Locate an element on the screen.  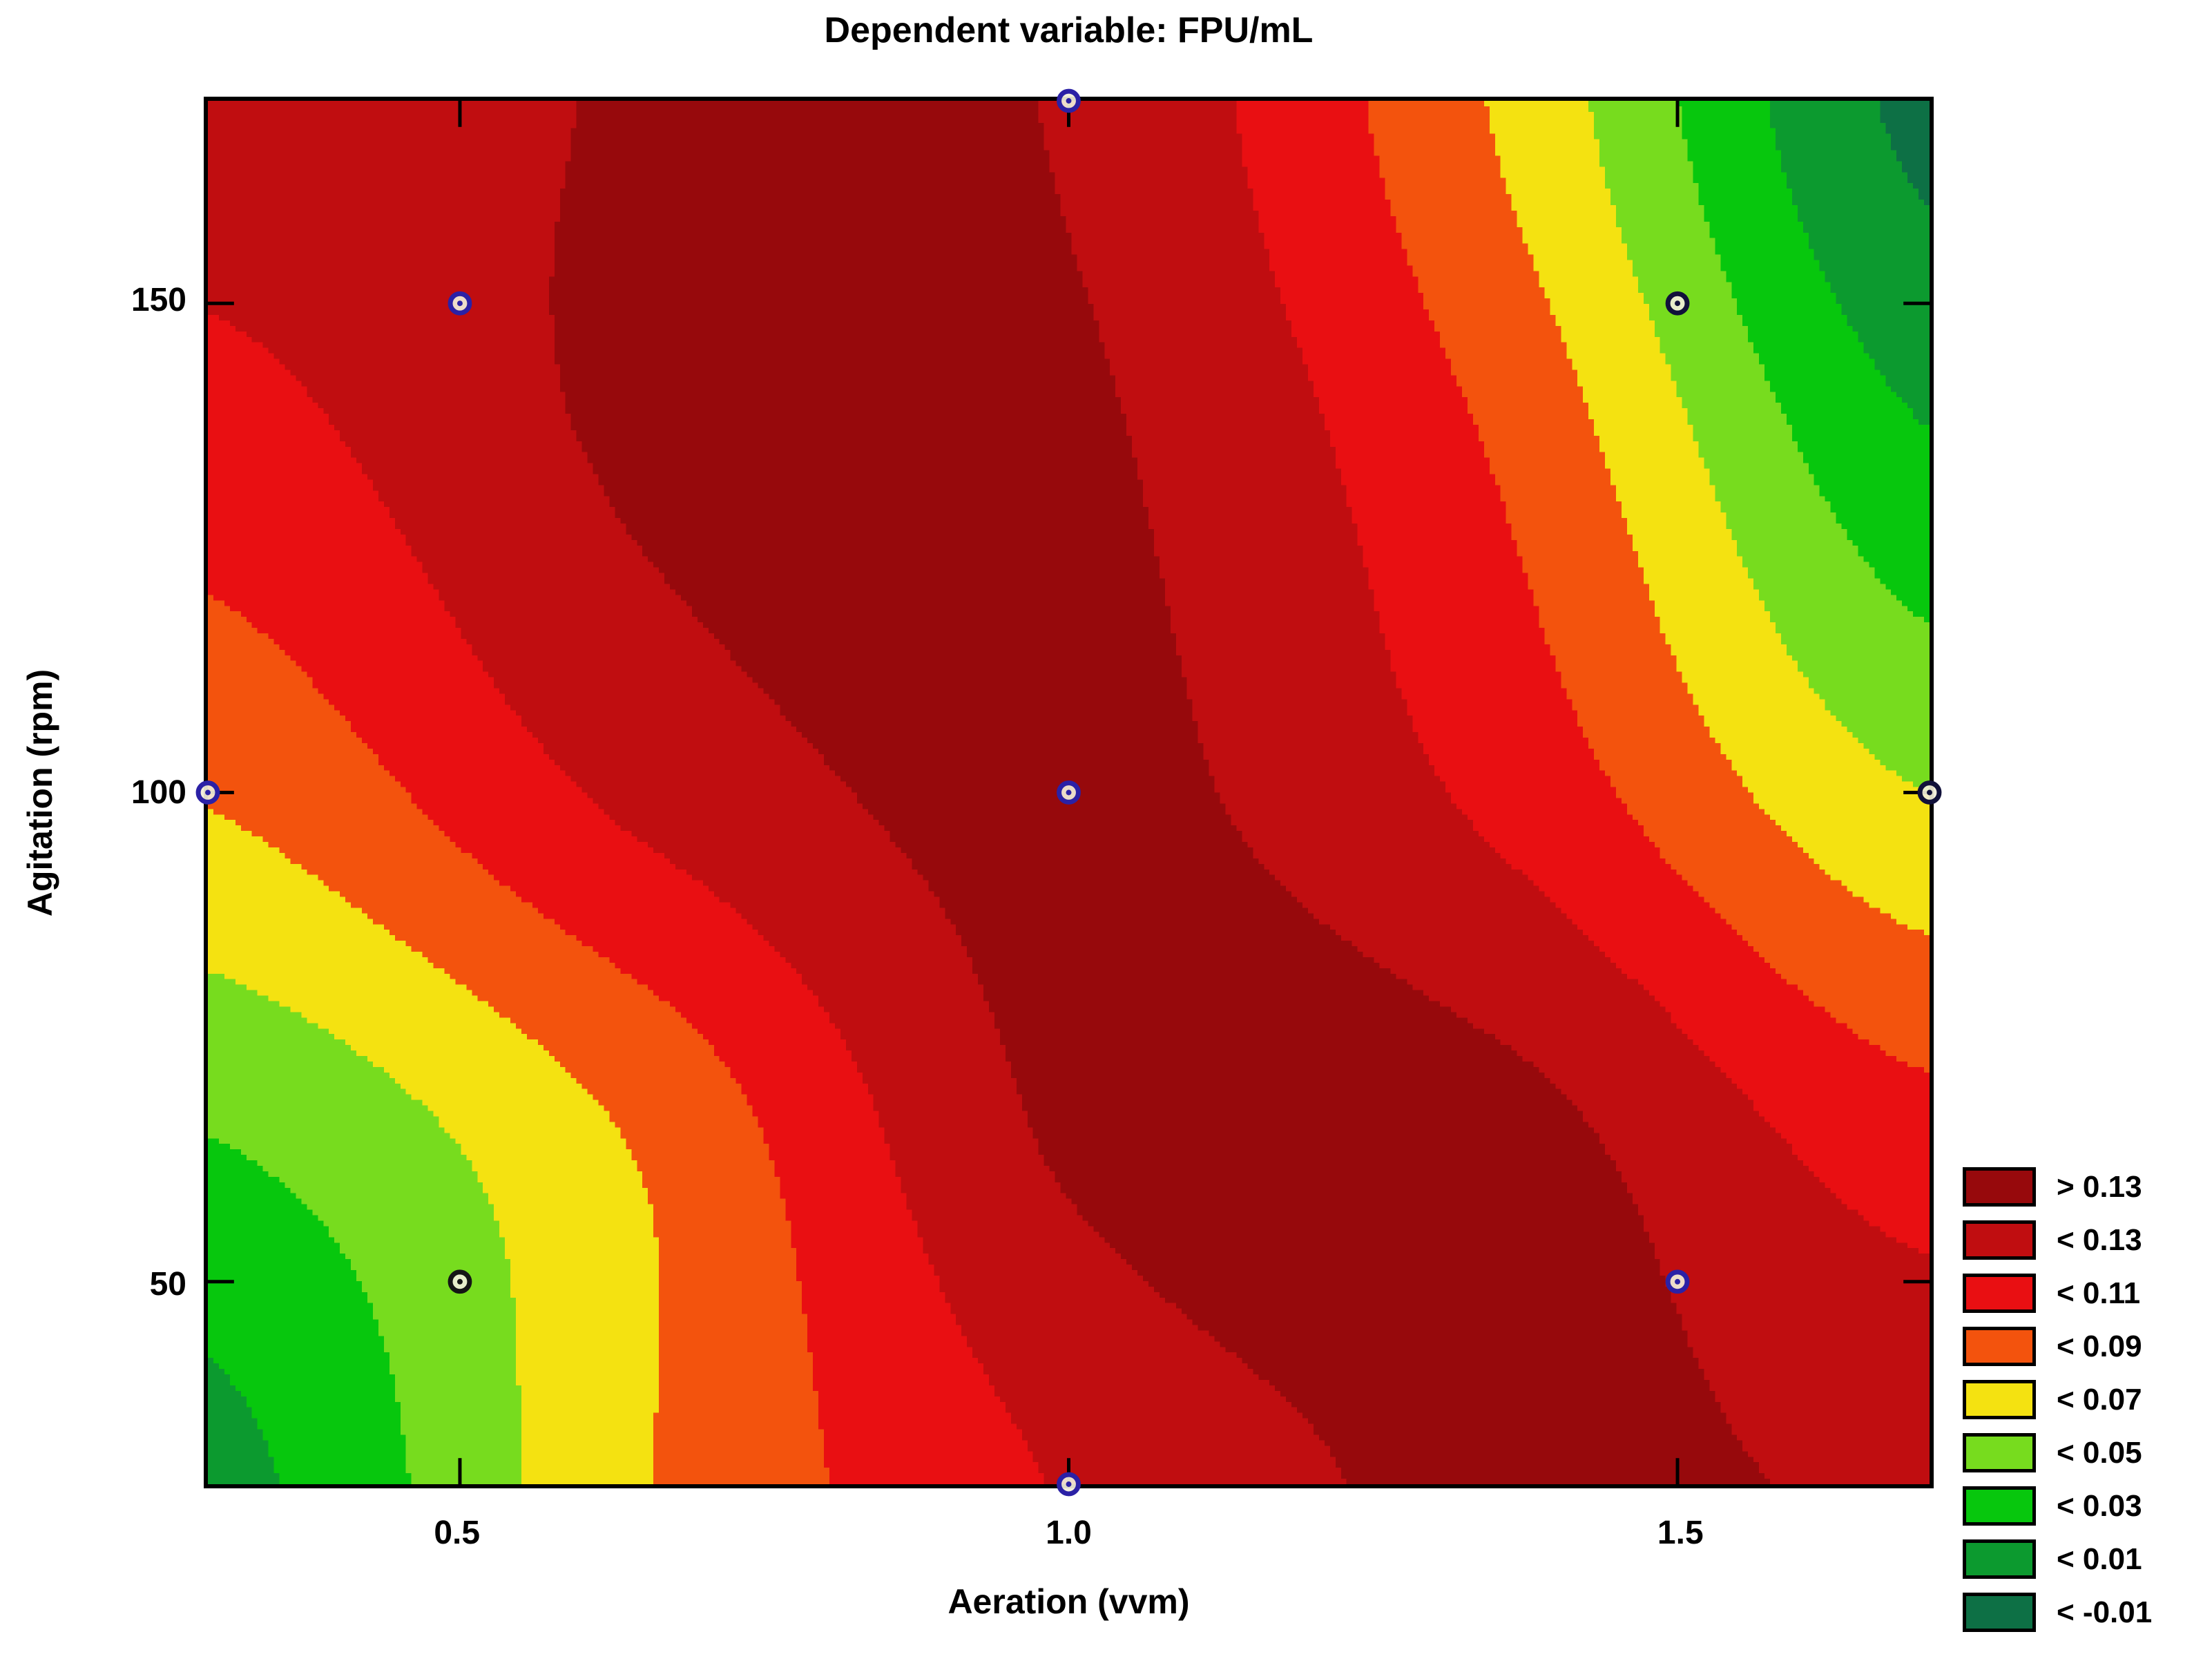
legend-label: < 0.01 is located at coordinates (2099, 1559).